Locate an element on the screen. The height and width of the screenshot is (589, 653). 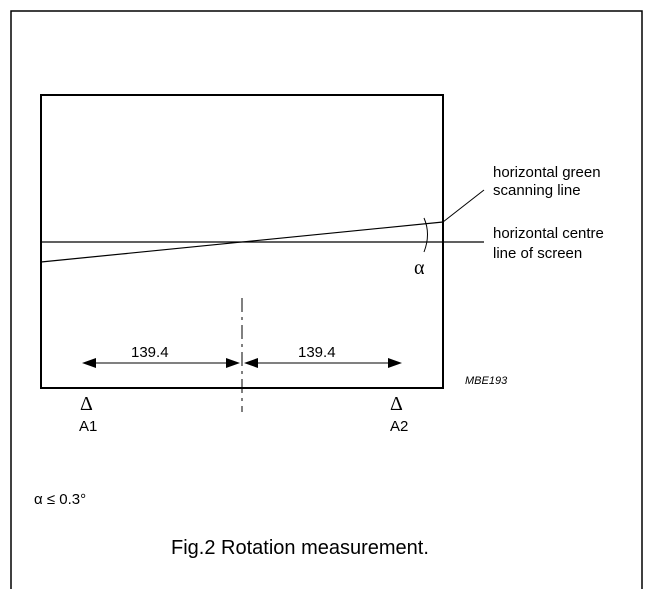
dimension-right is located at coordinates (323, 363).